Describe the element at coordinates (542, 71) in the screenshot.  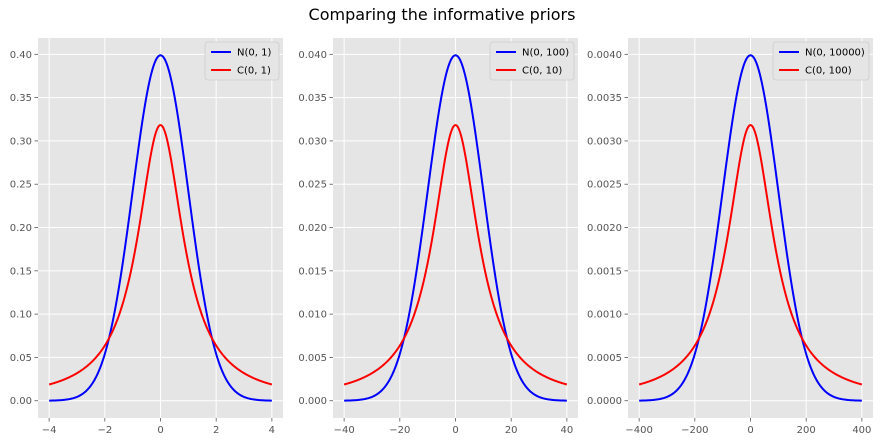
I see `legend-label: C(0, 10)` at that location.